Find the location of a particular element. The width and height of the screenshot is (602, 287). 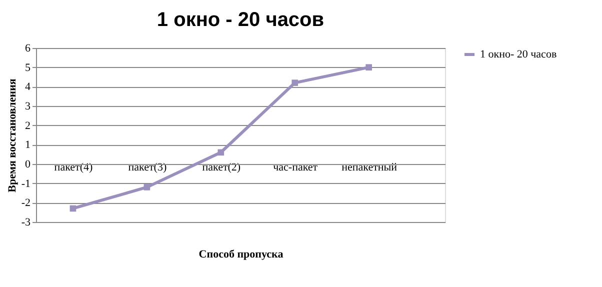

x-tick-label: пакет(4) is located at coordinates (73, 168).